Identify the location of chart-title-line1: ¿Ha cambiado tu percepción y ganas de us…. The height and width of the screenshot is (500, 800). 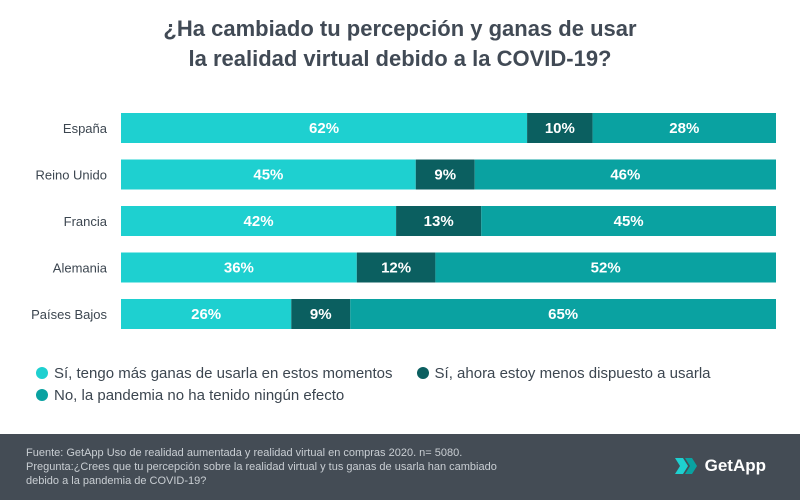
(400, 28).